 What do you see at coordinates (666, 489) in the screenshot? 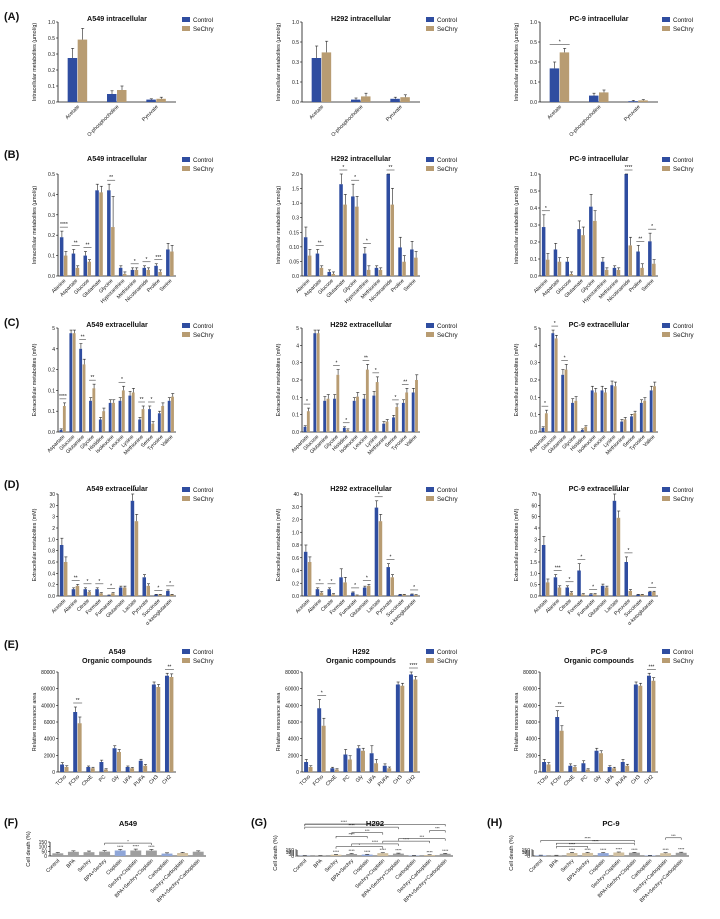
I see `legend-swatch-control` at bounding box center [666, 489].